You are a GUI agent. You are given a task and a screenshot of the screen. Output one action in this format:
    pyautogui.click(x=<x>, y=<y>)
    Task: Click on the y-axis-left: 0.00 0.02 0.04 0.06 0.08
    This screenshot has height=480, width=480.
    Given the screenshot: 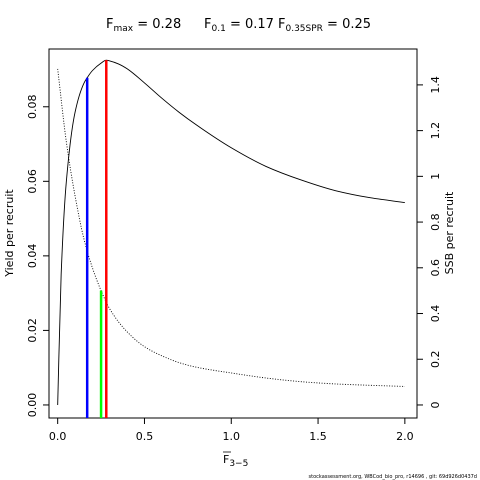 What is the action you would take?
    pyautogui.click(x=37, y=256)
    